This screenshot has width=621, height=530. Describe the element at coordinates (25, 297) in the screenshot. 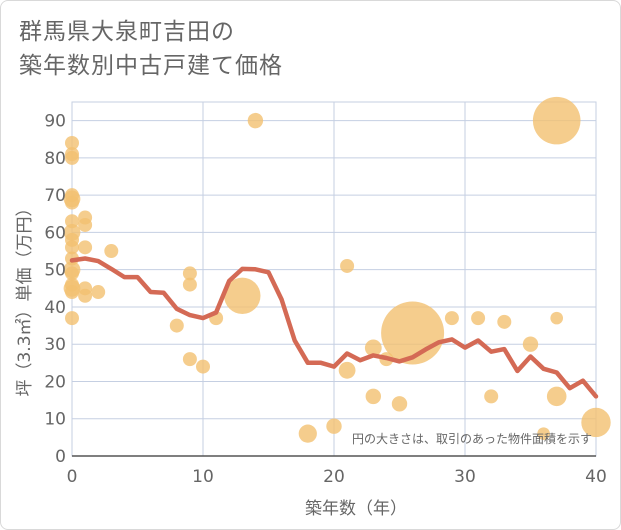

I see `y-axis-label: 坪（3.3㎡）単価（万円）` at that location.